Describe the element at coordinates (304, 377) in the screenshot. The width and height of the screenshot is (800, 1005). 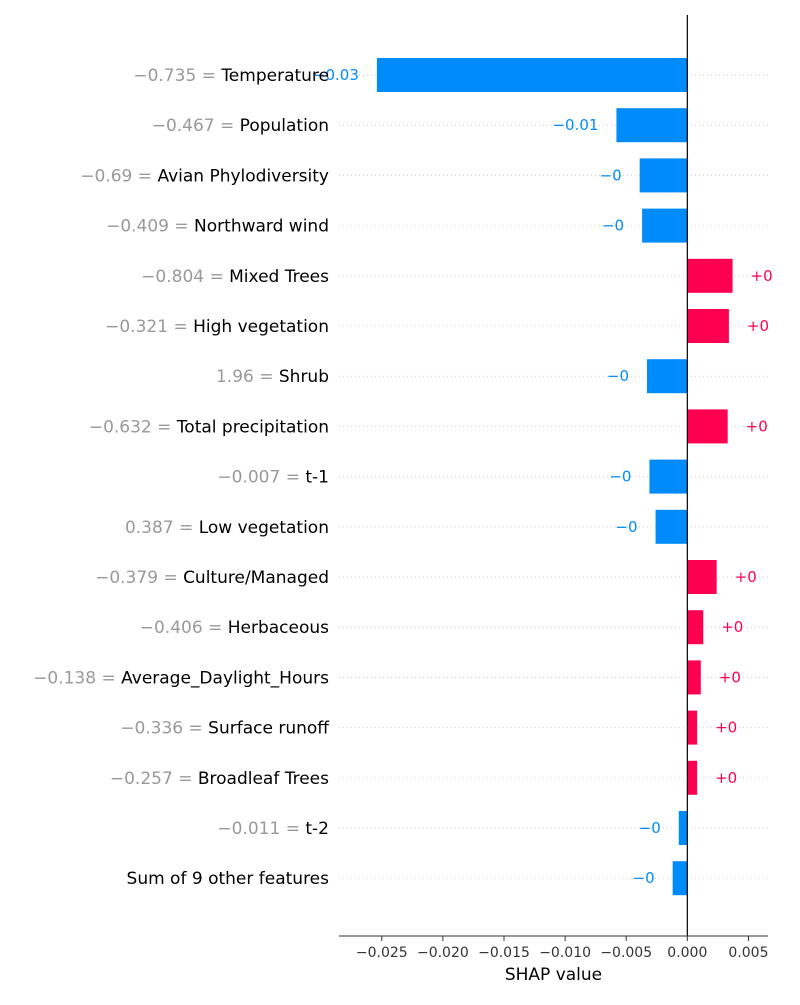
I see `feature-name: Shrub` at that location.